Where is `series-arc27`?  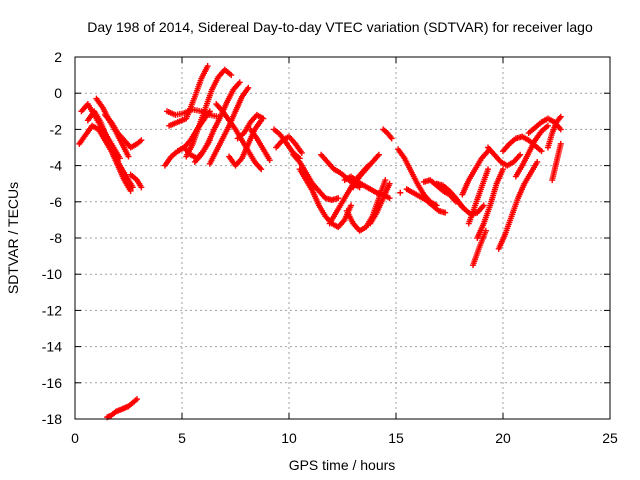
series-arc27 is located at coordinates (366, 171).